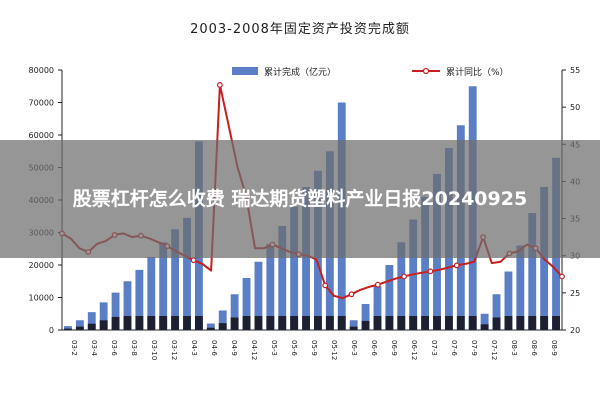 This screenshot has height=400, width=600. Describe the element at coordinates (575, 330) in the screenshot. I see `right-tick-label: 20` at that location.